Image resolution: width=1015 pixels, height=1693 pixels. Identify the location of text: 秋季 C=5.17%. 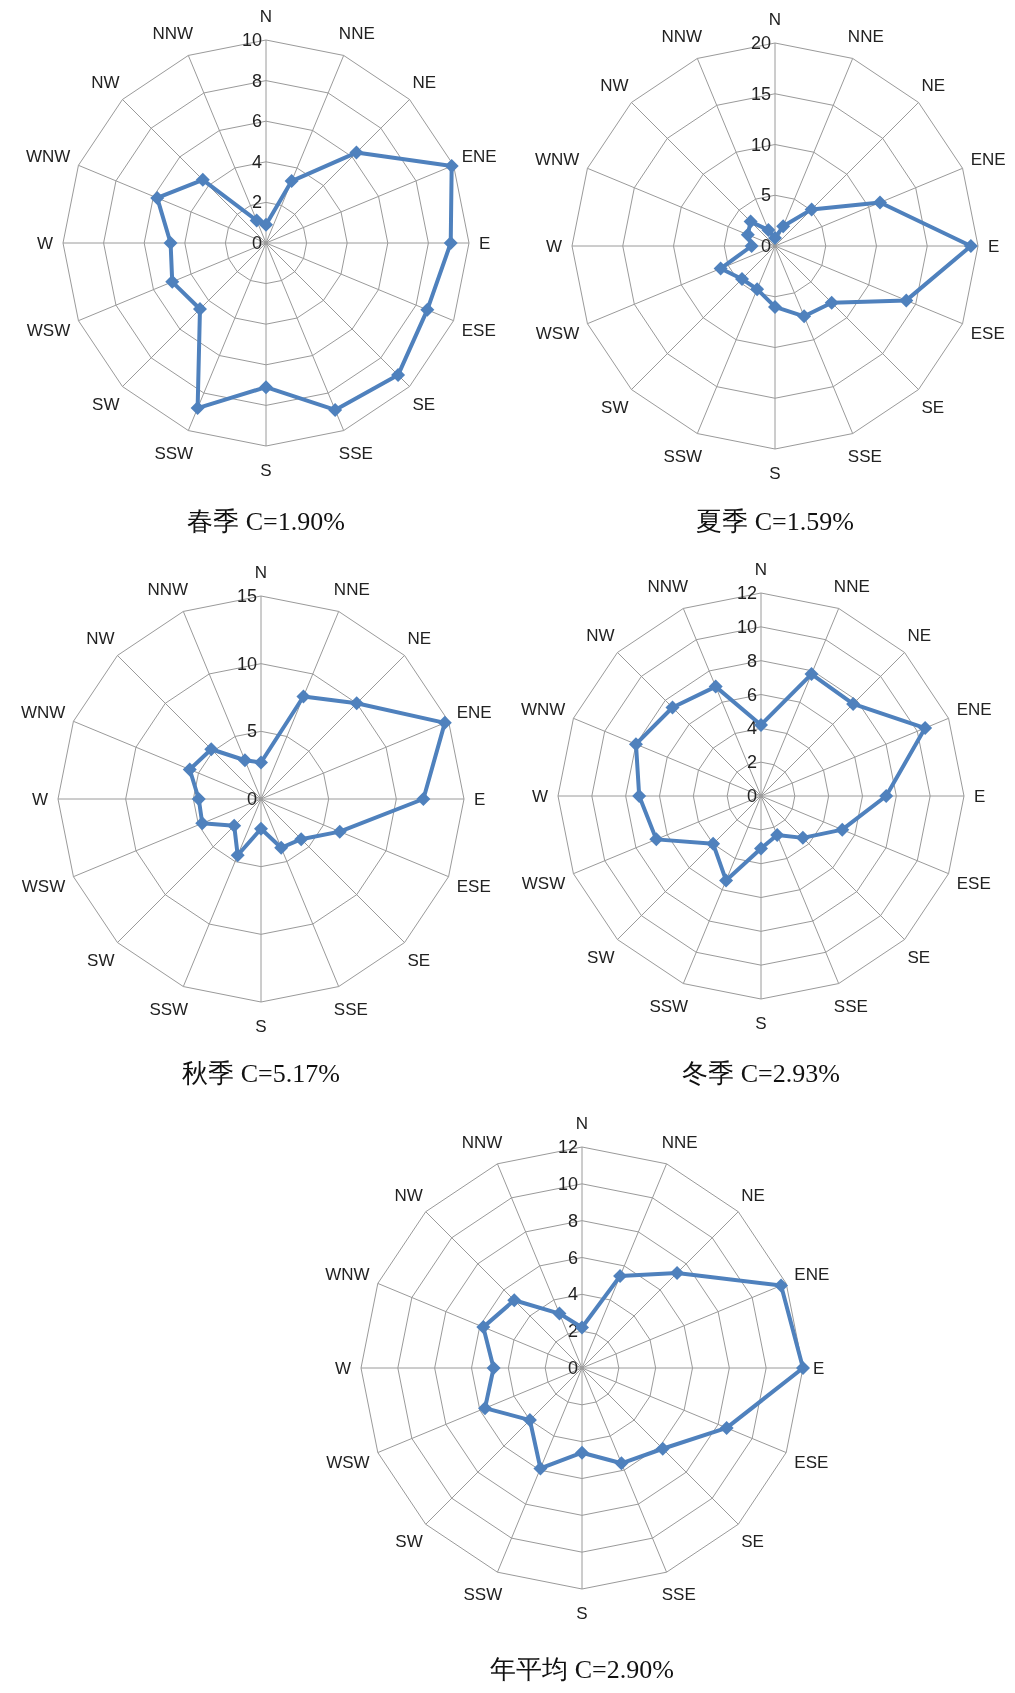
(261, 1073).